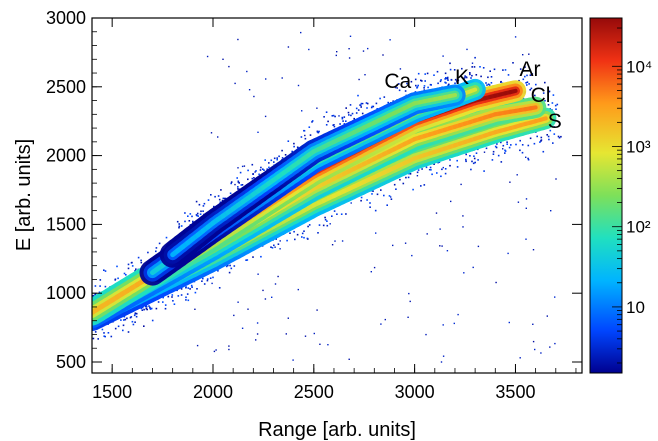 Image resolution: width=658 pixels, height=441 pixels. What do you see at coordinates (472, 95) in the screenshot?
I see `element-labels: Ca K Ar Cl S` at bounding box center [472, 95].